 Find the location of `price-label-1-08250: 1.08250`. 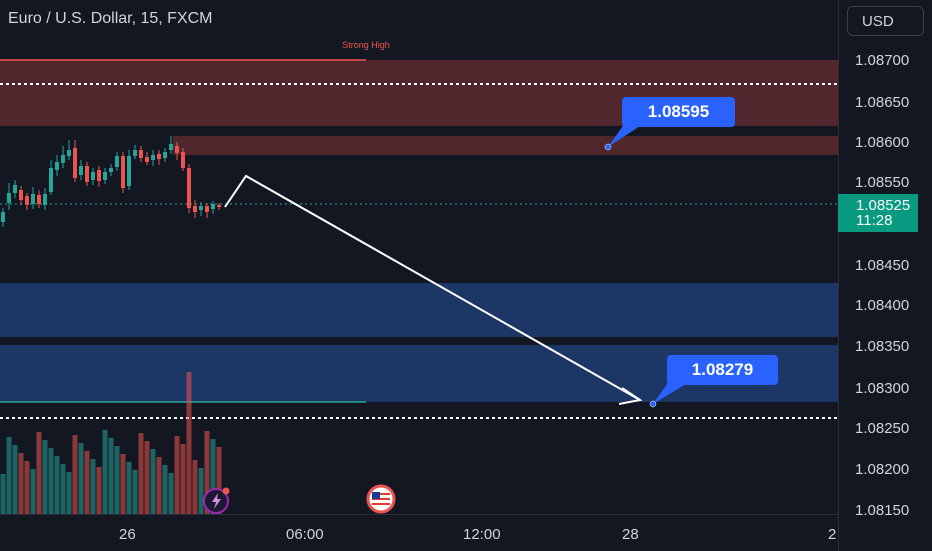

price-label-1-08250: 1.08250 is located at coordinates (882, 428).